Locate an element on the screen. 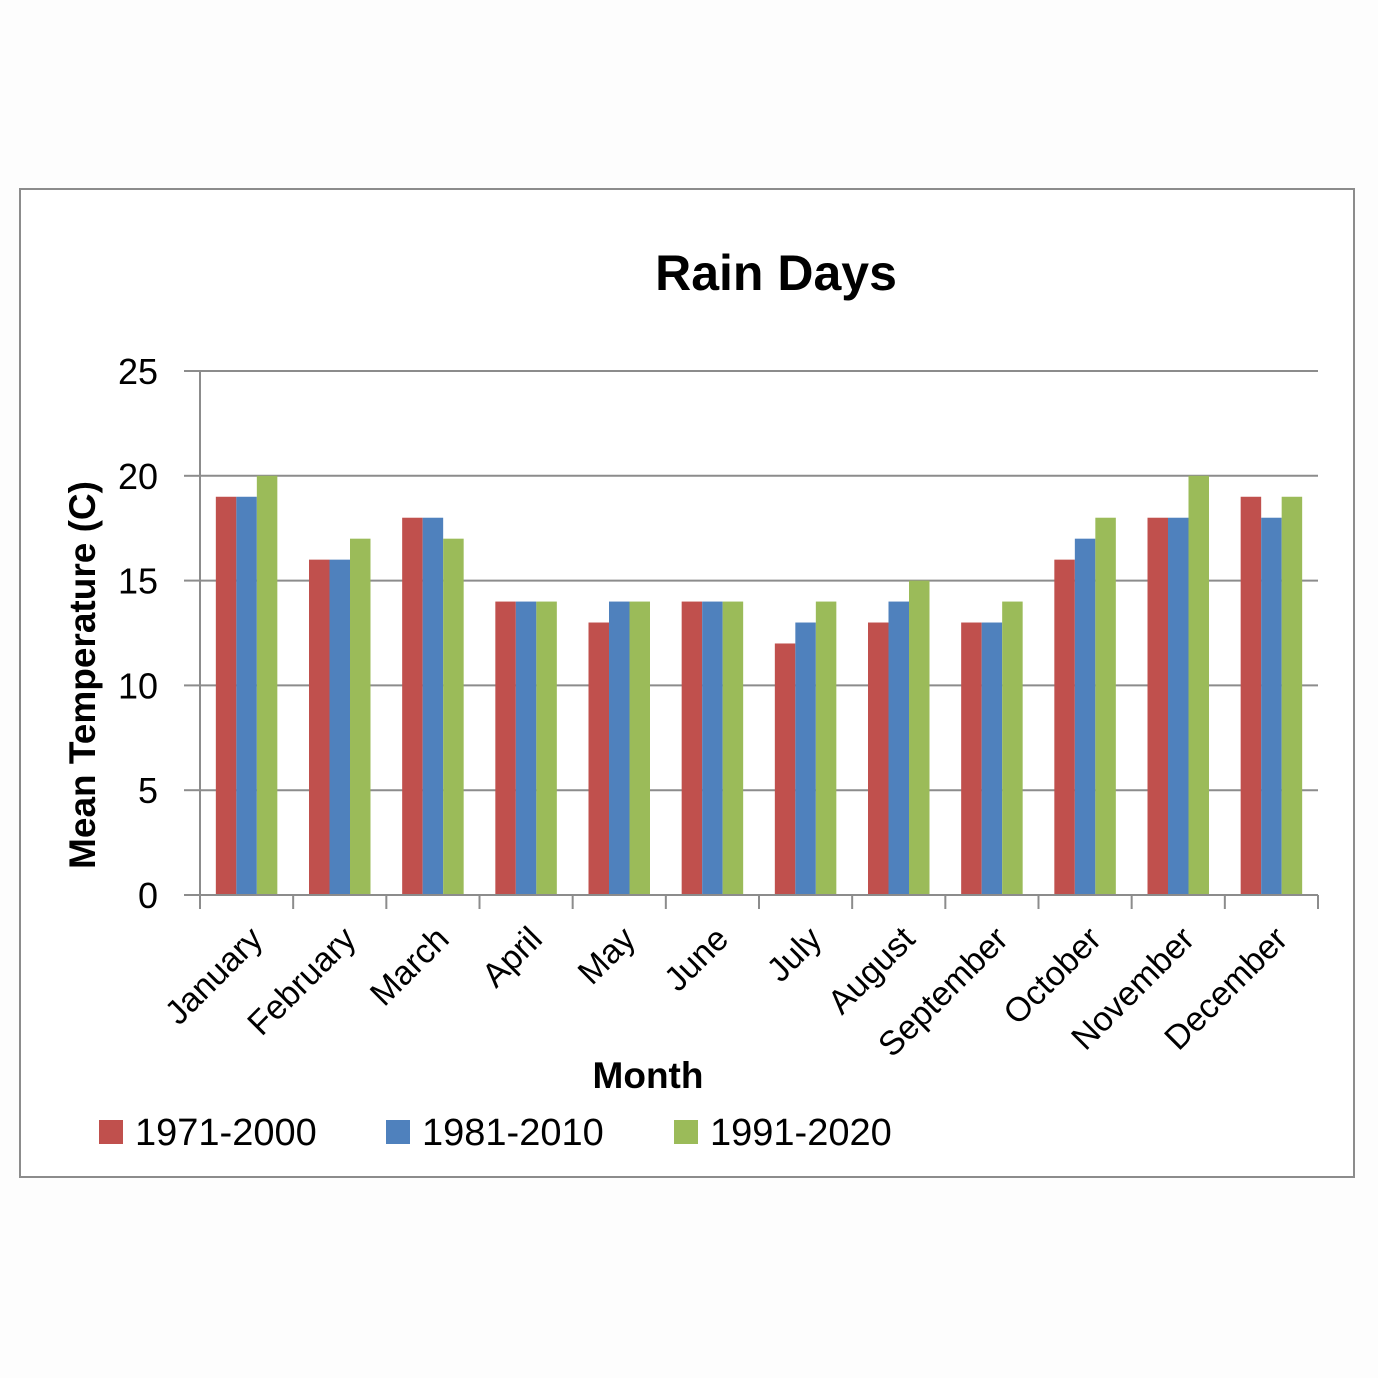 The height and width of the screenshot is (1378, 1378). y-tick-label: 25 is located at coordinates (138, 371).